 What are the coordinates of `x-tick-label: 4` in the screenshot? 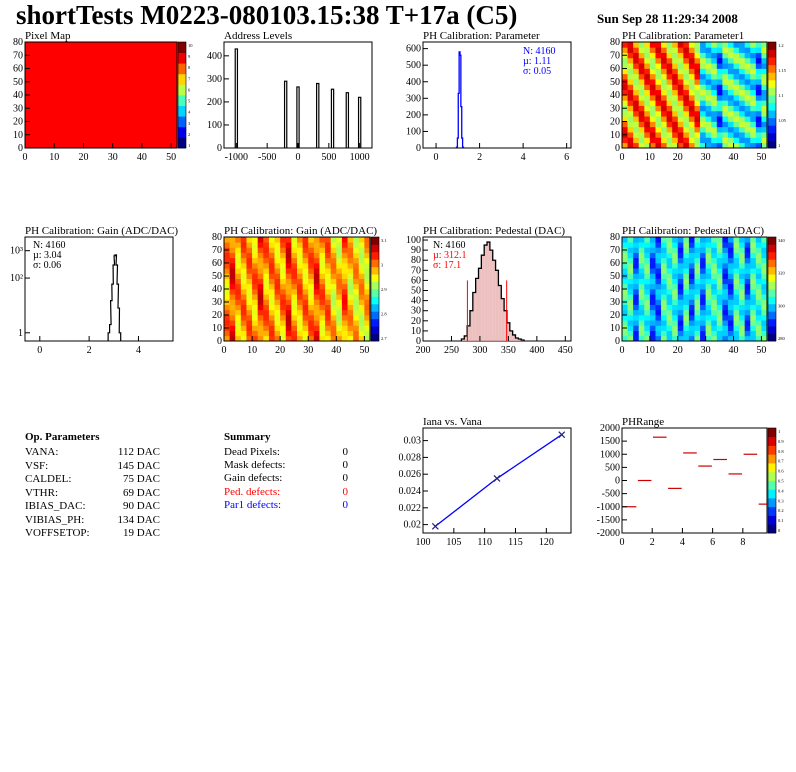 It's located at (138, 350).